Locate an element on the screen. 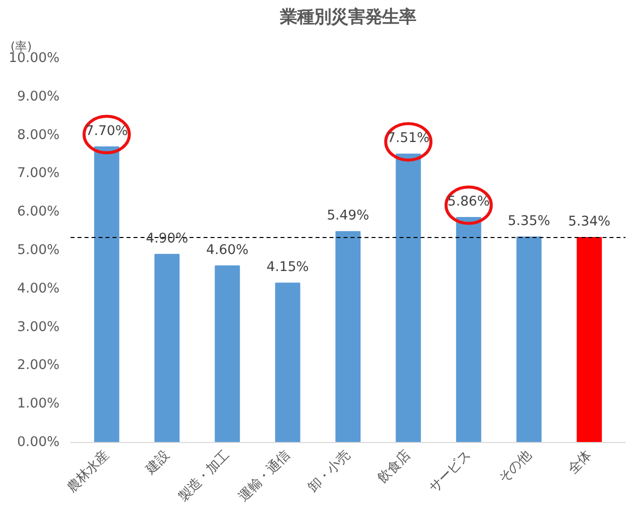 The image size is (640, 522). y-tick-label: 1.00% is located at coordinates (38, 404).